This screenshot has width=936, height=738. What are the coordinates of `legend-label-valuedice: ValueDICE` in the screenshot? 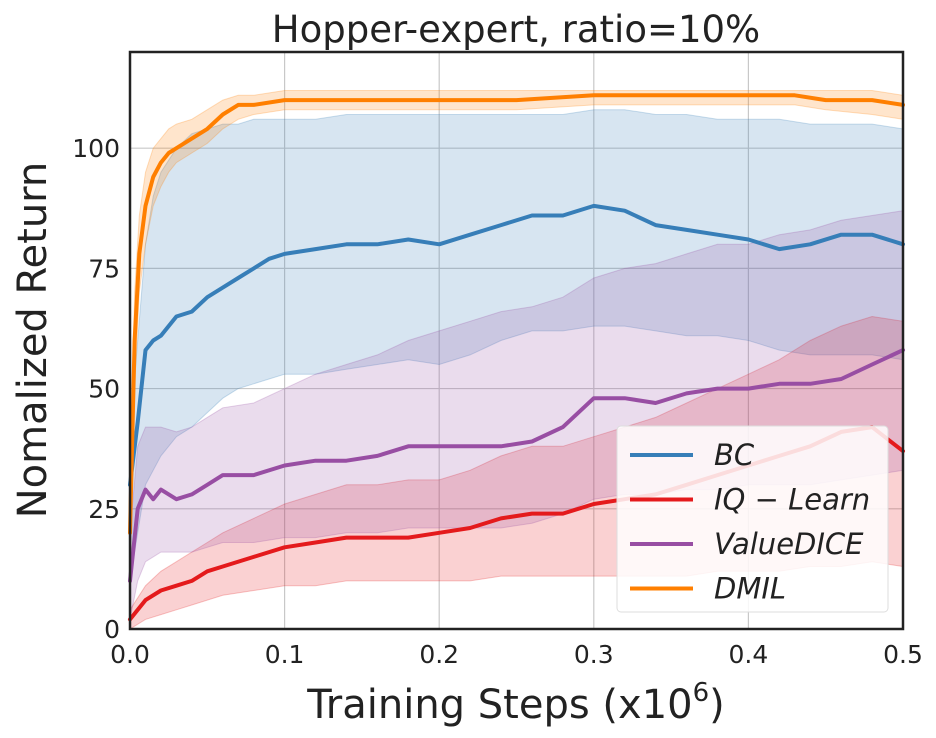 It's located at (789, 544).